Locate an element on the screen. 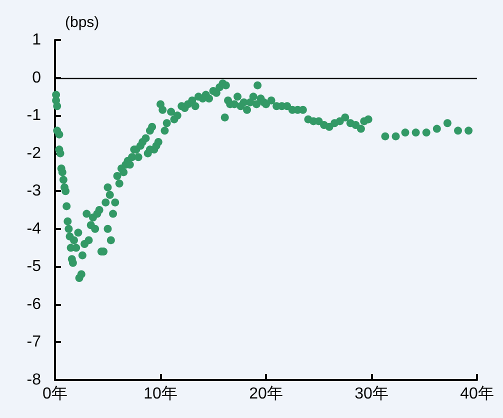  y-tick-label: -2 is located at coordinates (34, 153).